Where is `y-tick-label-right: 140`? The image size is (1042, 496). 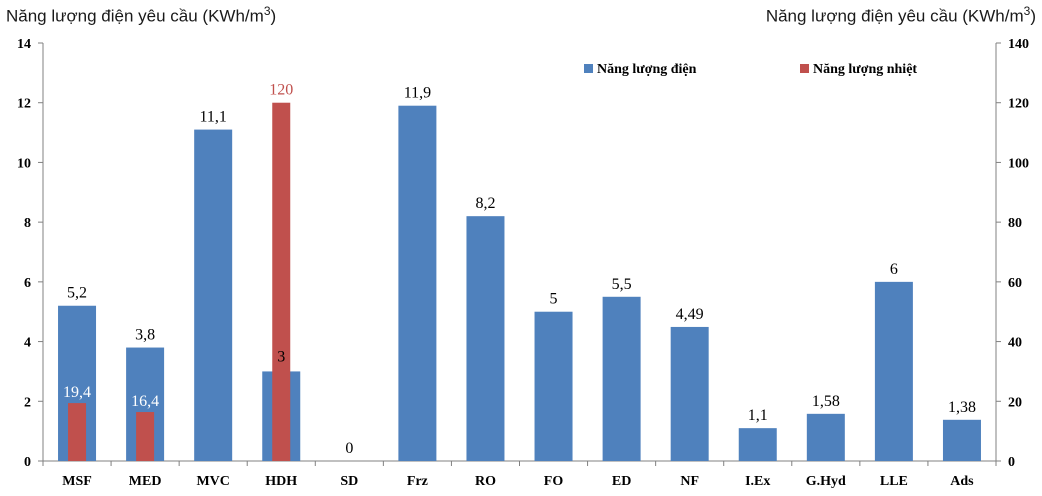 y-tick-label-right: 140 is located at coordinates (1018, 44).